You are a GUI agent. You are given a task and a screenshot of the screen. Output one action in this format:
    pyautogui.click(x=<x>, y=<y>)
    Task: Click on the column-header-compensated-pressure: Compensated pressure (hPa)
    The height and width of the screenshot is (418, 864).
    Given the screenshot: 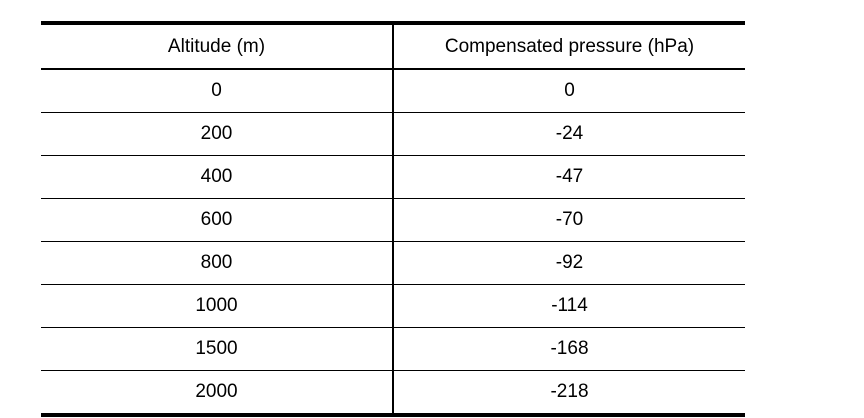 What is the action you would take?
    pyautogui.click(x=569, y=46)
    